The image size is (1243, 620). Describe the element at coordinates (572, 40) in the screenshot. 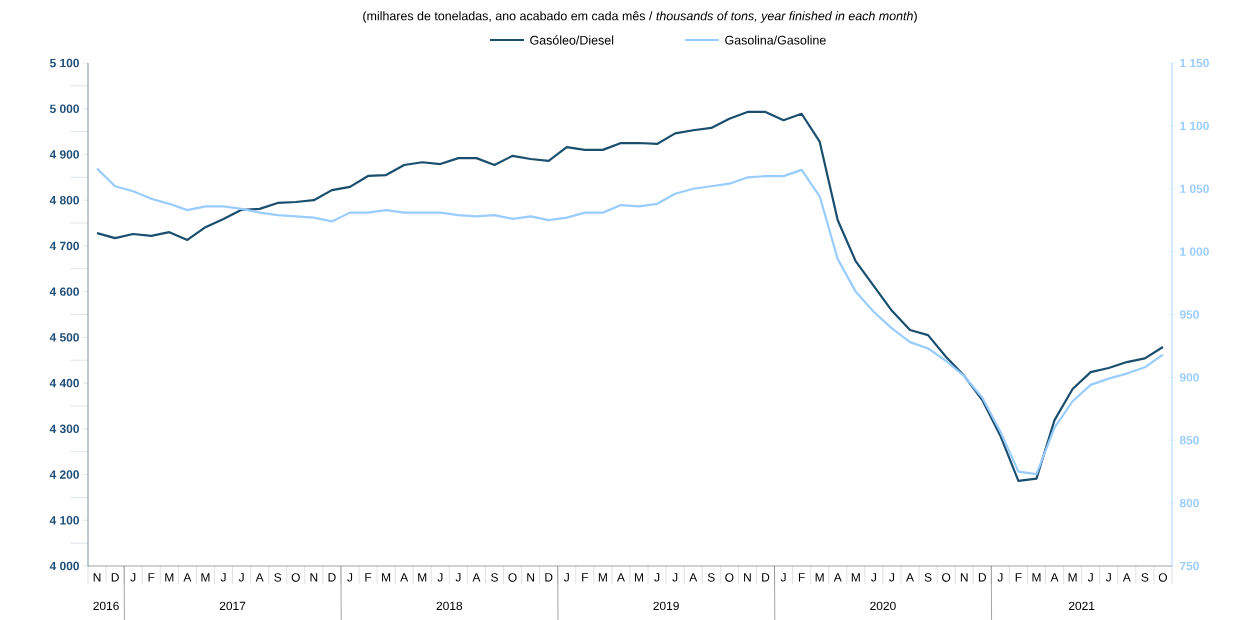

I see `legend-label: Gasóleo/Diesel` at that location.